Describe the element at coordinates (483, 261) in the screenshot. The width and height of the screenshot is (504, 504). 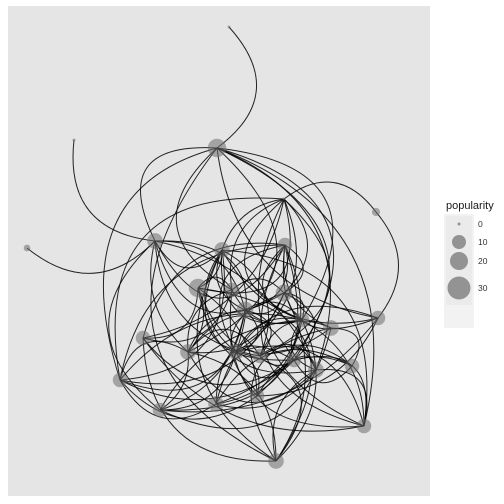
I see `legend-label-20: 20` at that location.